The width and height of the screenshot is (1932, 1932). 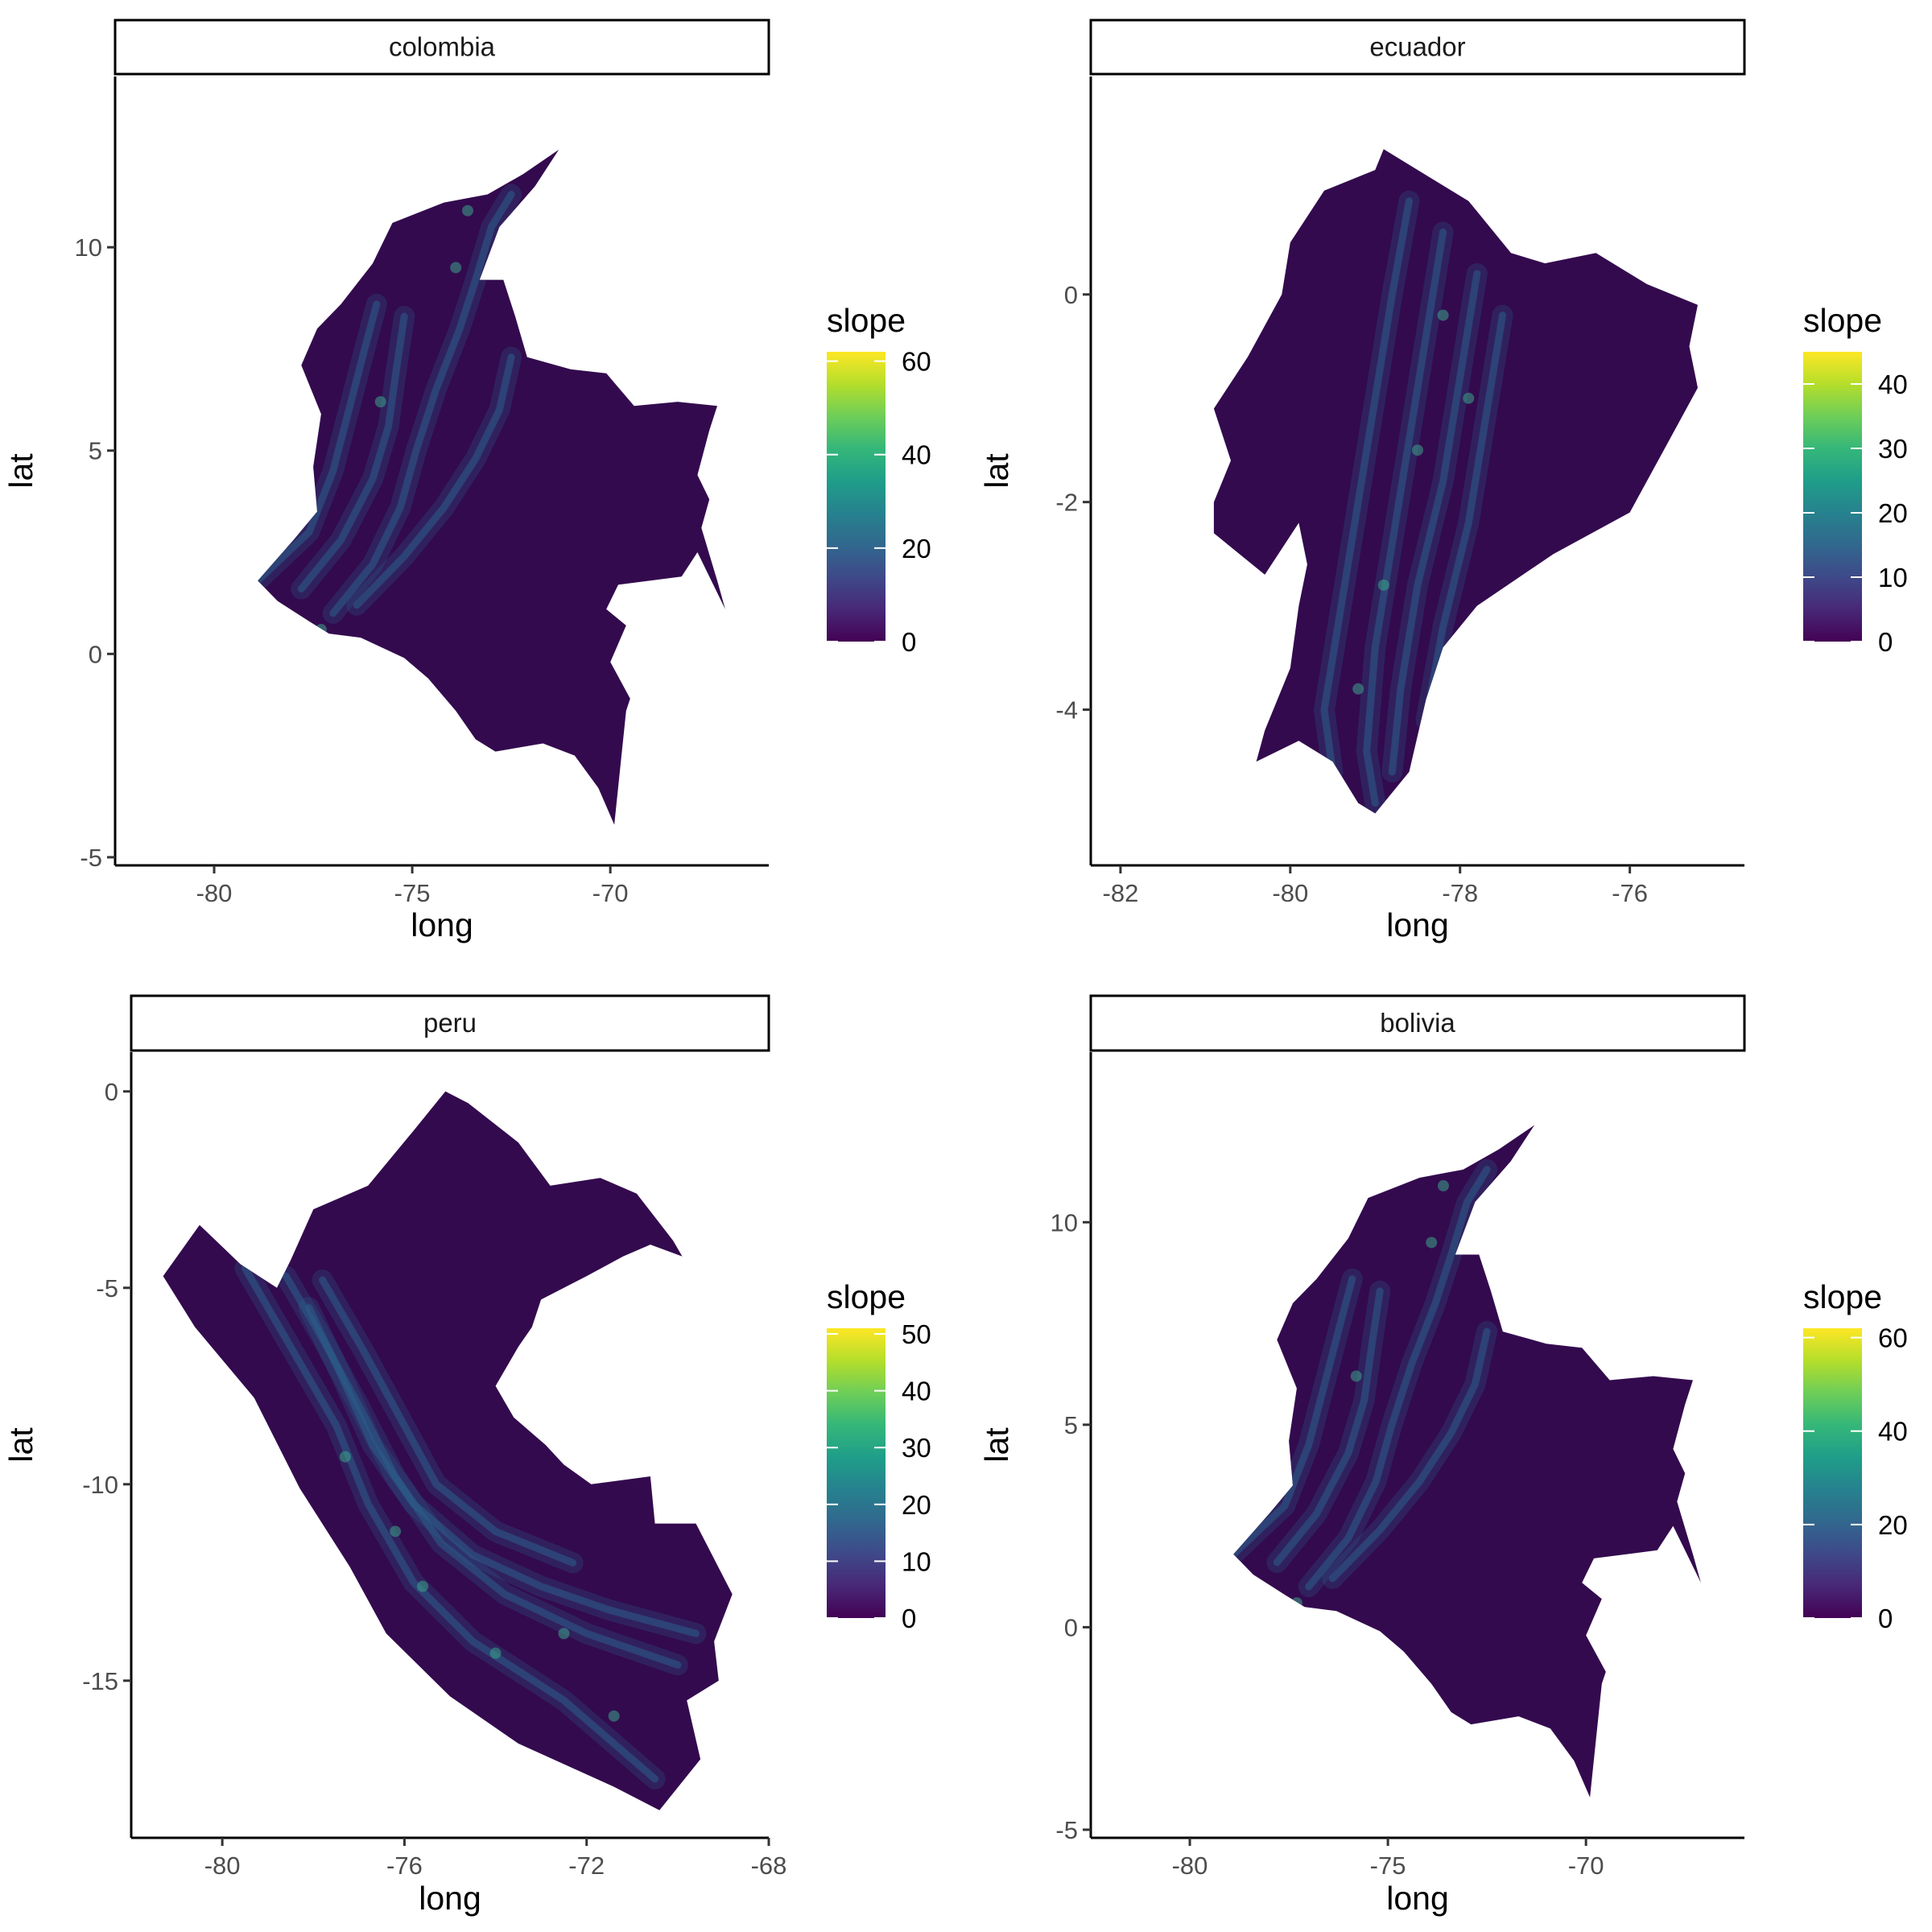 What do you see at coordinates (450, 1023) in the screenshot?
I see `facet-strip-label: peru` at bounding box center [450, 1023].